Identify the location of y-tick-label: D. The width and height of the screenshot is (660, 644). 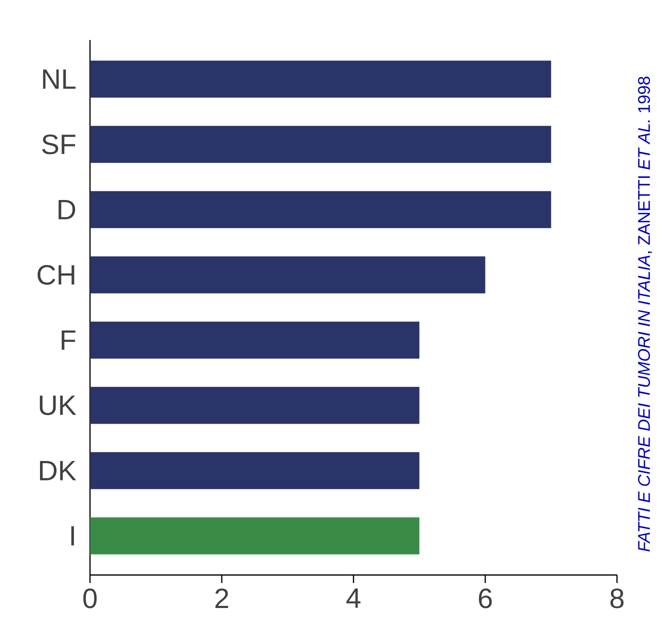
(67, 210).